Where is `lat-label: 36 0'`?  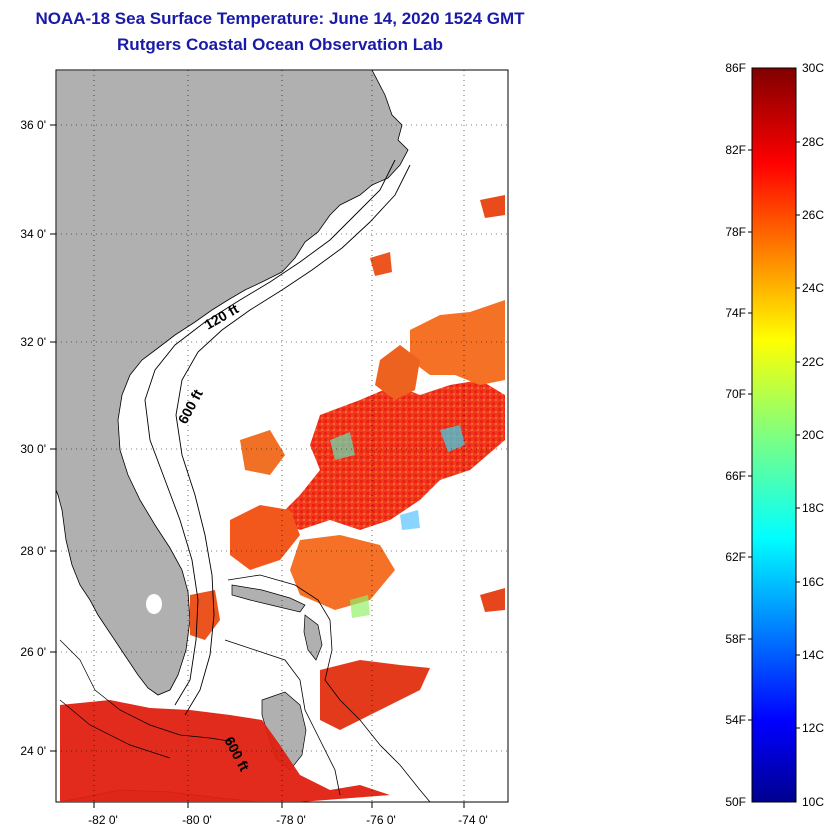 lat-label: 36 0' is located at coordinates (33, 125).